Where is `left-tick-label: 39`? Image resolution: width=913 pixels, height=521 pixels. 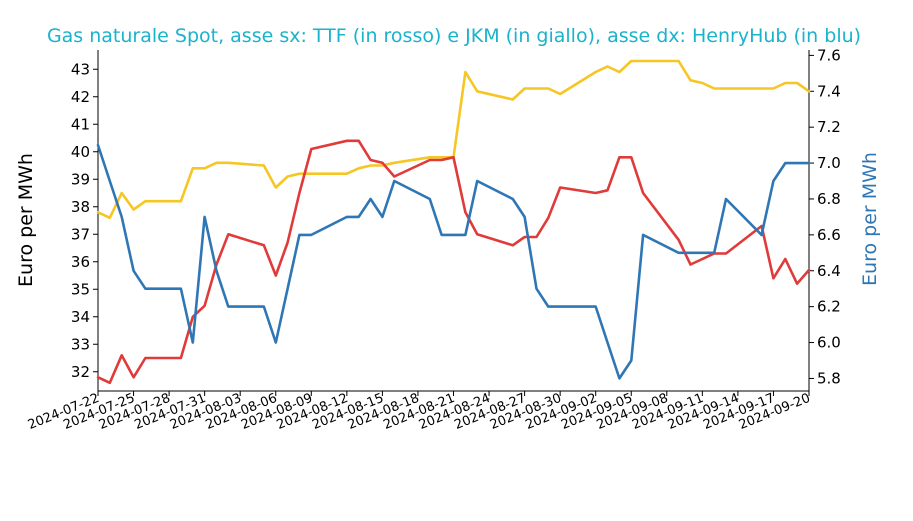
left-tick-label: 39 is located at coordinates (80, 179).